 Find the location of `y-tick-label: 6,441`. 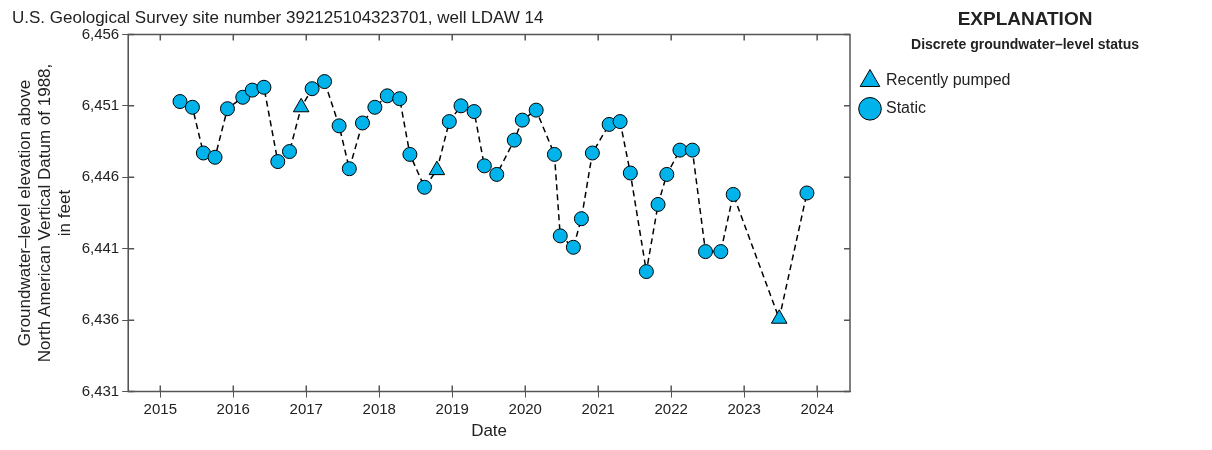

y-tick-label: 6,441 is located at coordinates (100, 247).